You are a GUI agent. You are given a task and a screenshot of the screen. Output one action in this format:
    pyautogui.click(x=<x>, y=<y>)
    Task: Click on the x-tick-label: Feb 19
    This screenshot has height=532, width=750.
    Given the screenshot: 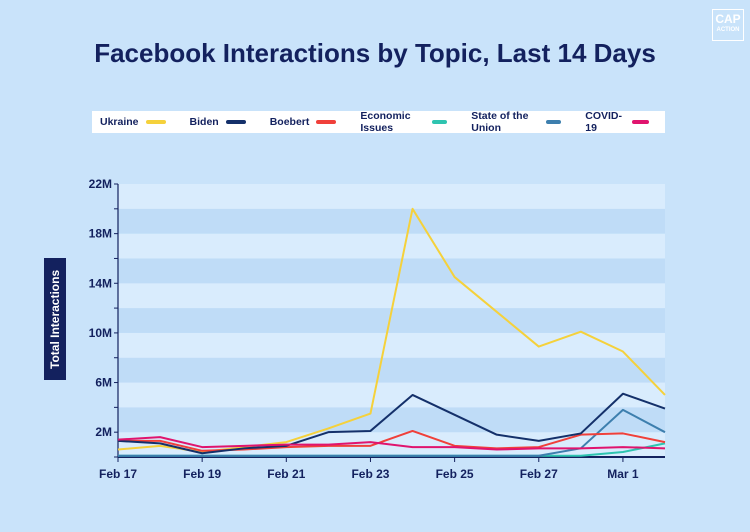 What is the action you would take?
    pyautogui.click(x=202, y=474)
    